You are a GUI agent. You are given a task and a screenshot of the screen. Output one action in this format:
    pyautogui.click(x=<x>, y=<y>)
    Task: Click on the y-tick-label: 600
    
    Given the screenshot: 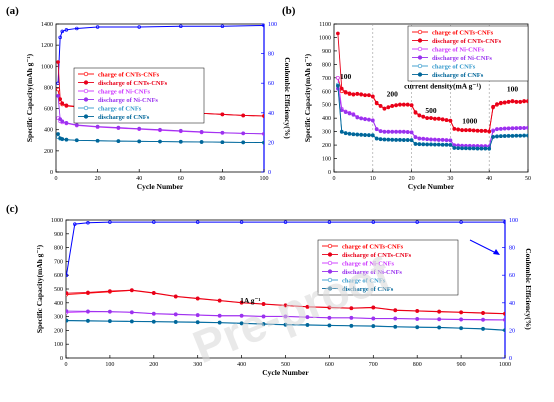 What is the action you would take?
    pyautogui.click(x=48, y=110)
    